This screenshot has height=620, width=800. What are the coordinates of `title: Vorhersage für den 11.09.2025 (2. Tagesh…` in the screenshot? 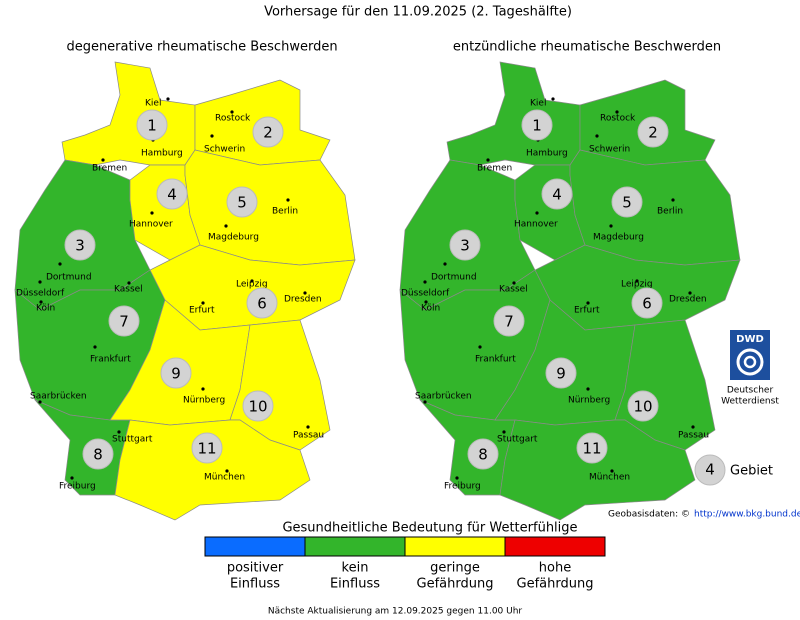 It's located at (418, 12).